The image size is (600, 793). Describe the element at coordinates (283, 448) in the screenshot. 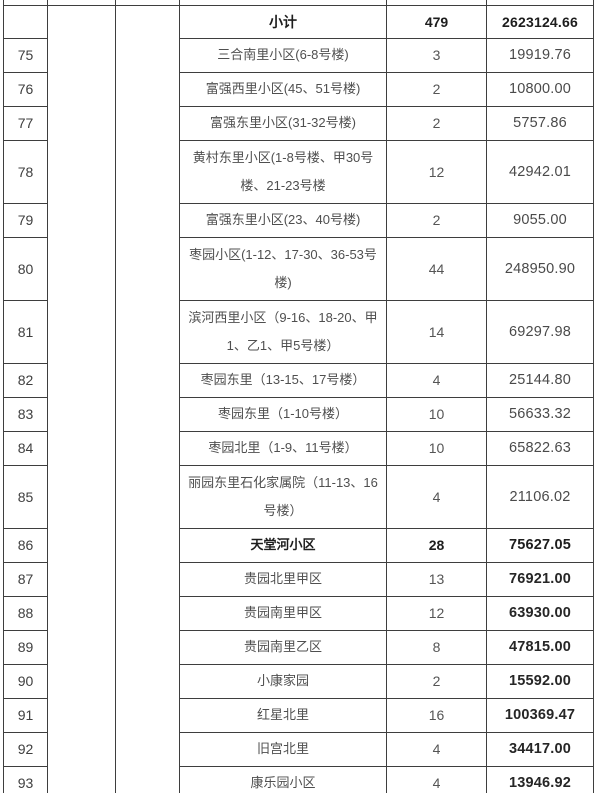

I see `community-name-cell: 枣园北里（1-9、11号楼）` at that location.